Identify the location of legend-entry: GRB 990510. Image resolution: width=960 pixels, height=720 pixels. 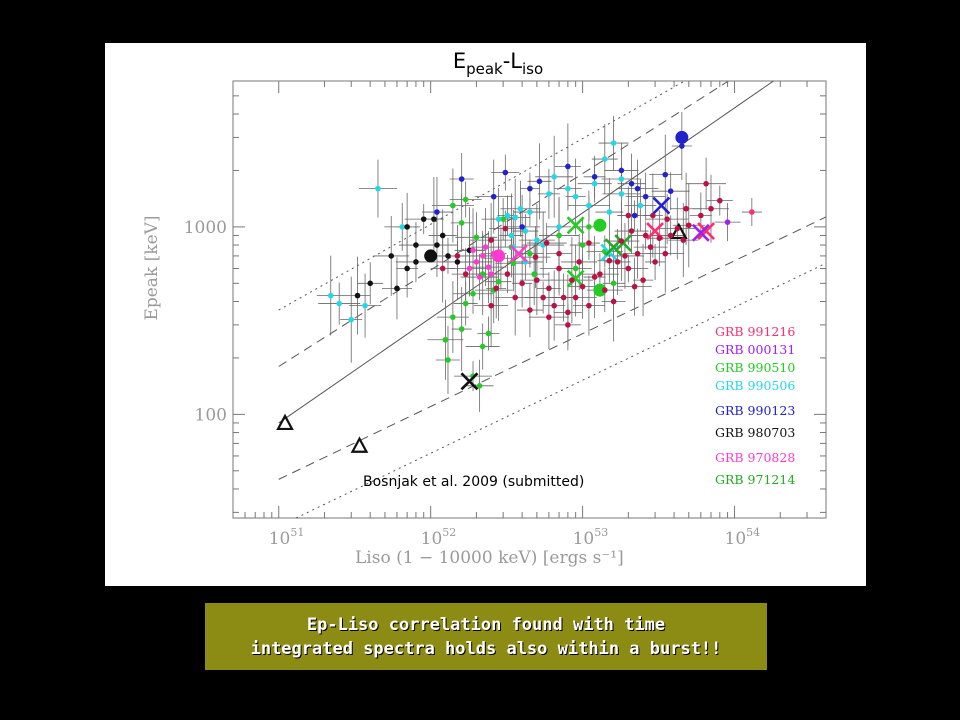
(755, 367).